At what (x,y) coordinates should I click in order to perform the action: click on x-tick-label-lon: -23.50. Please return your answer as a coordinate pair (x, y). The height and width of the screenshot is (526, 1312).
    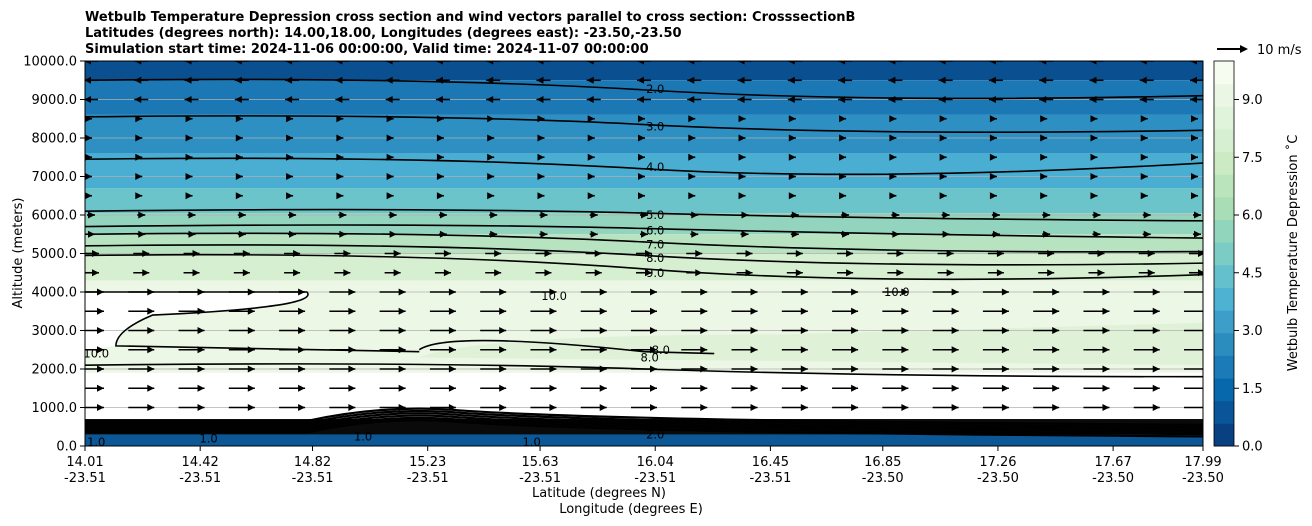
    Looking at the image, I should click on (1113, 478).